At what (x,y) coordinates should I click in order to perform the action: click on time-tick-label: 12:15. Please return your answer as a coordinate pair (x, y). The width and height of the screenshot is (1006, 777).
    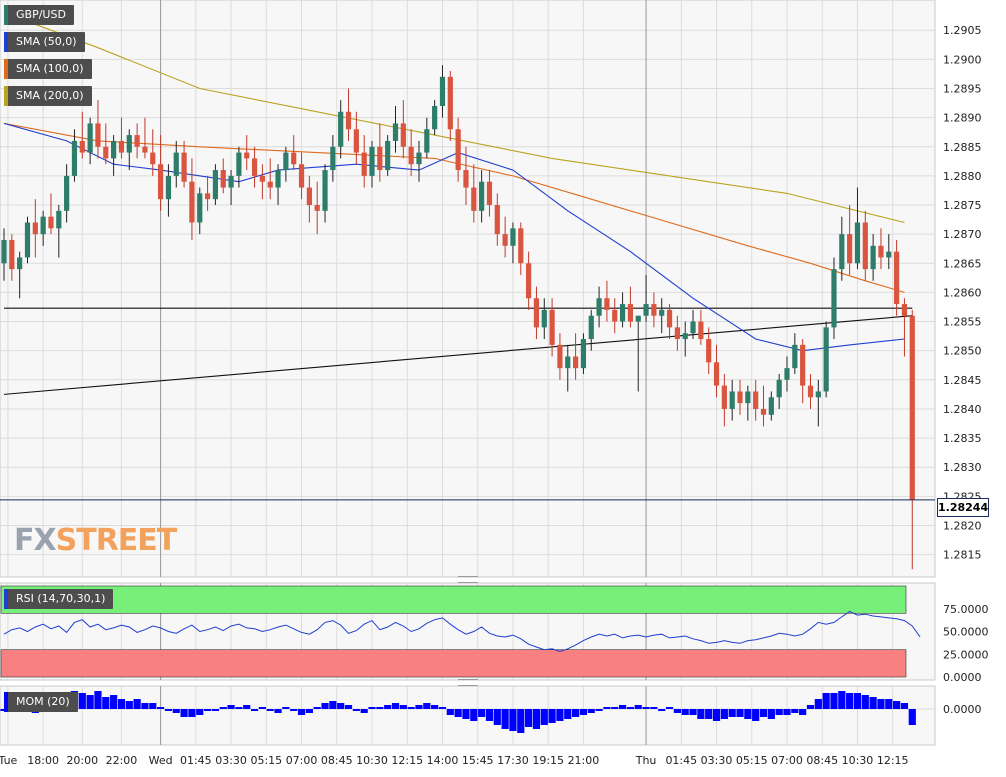
    Looking at the image, I should click on (893, 760).